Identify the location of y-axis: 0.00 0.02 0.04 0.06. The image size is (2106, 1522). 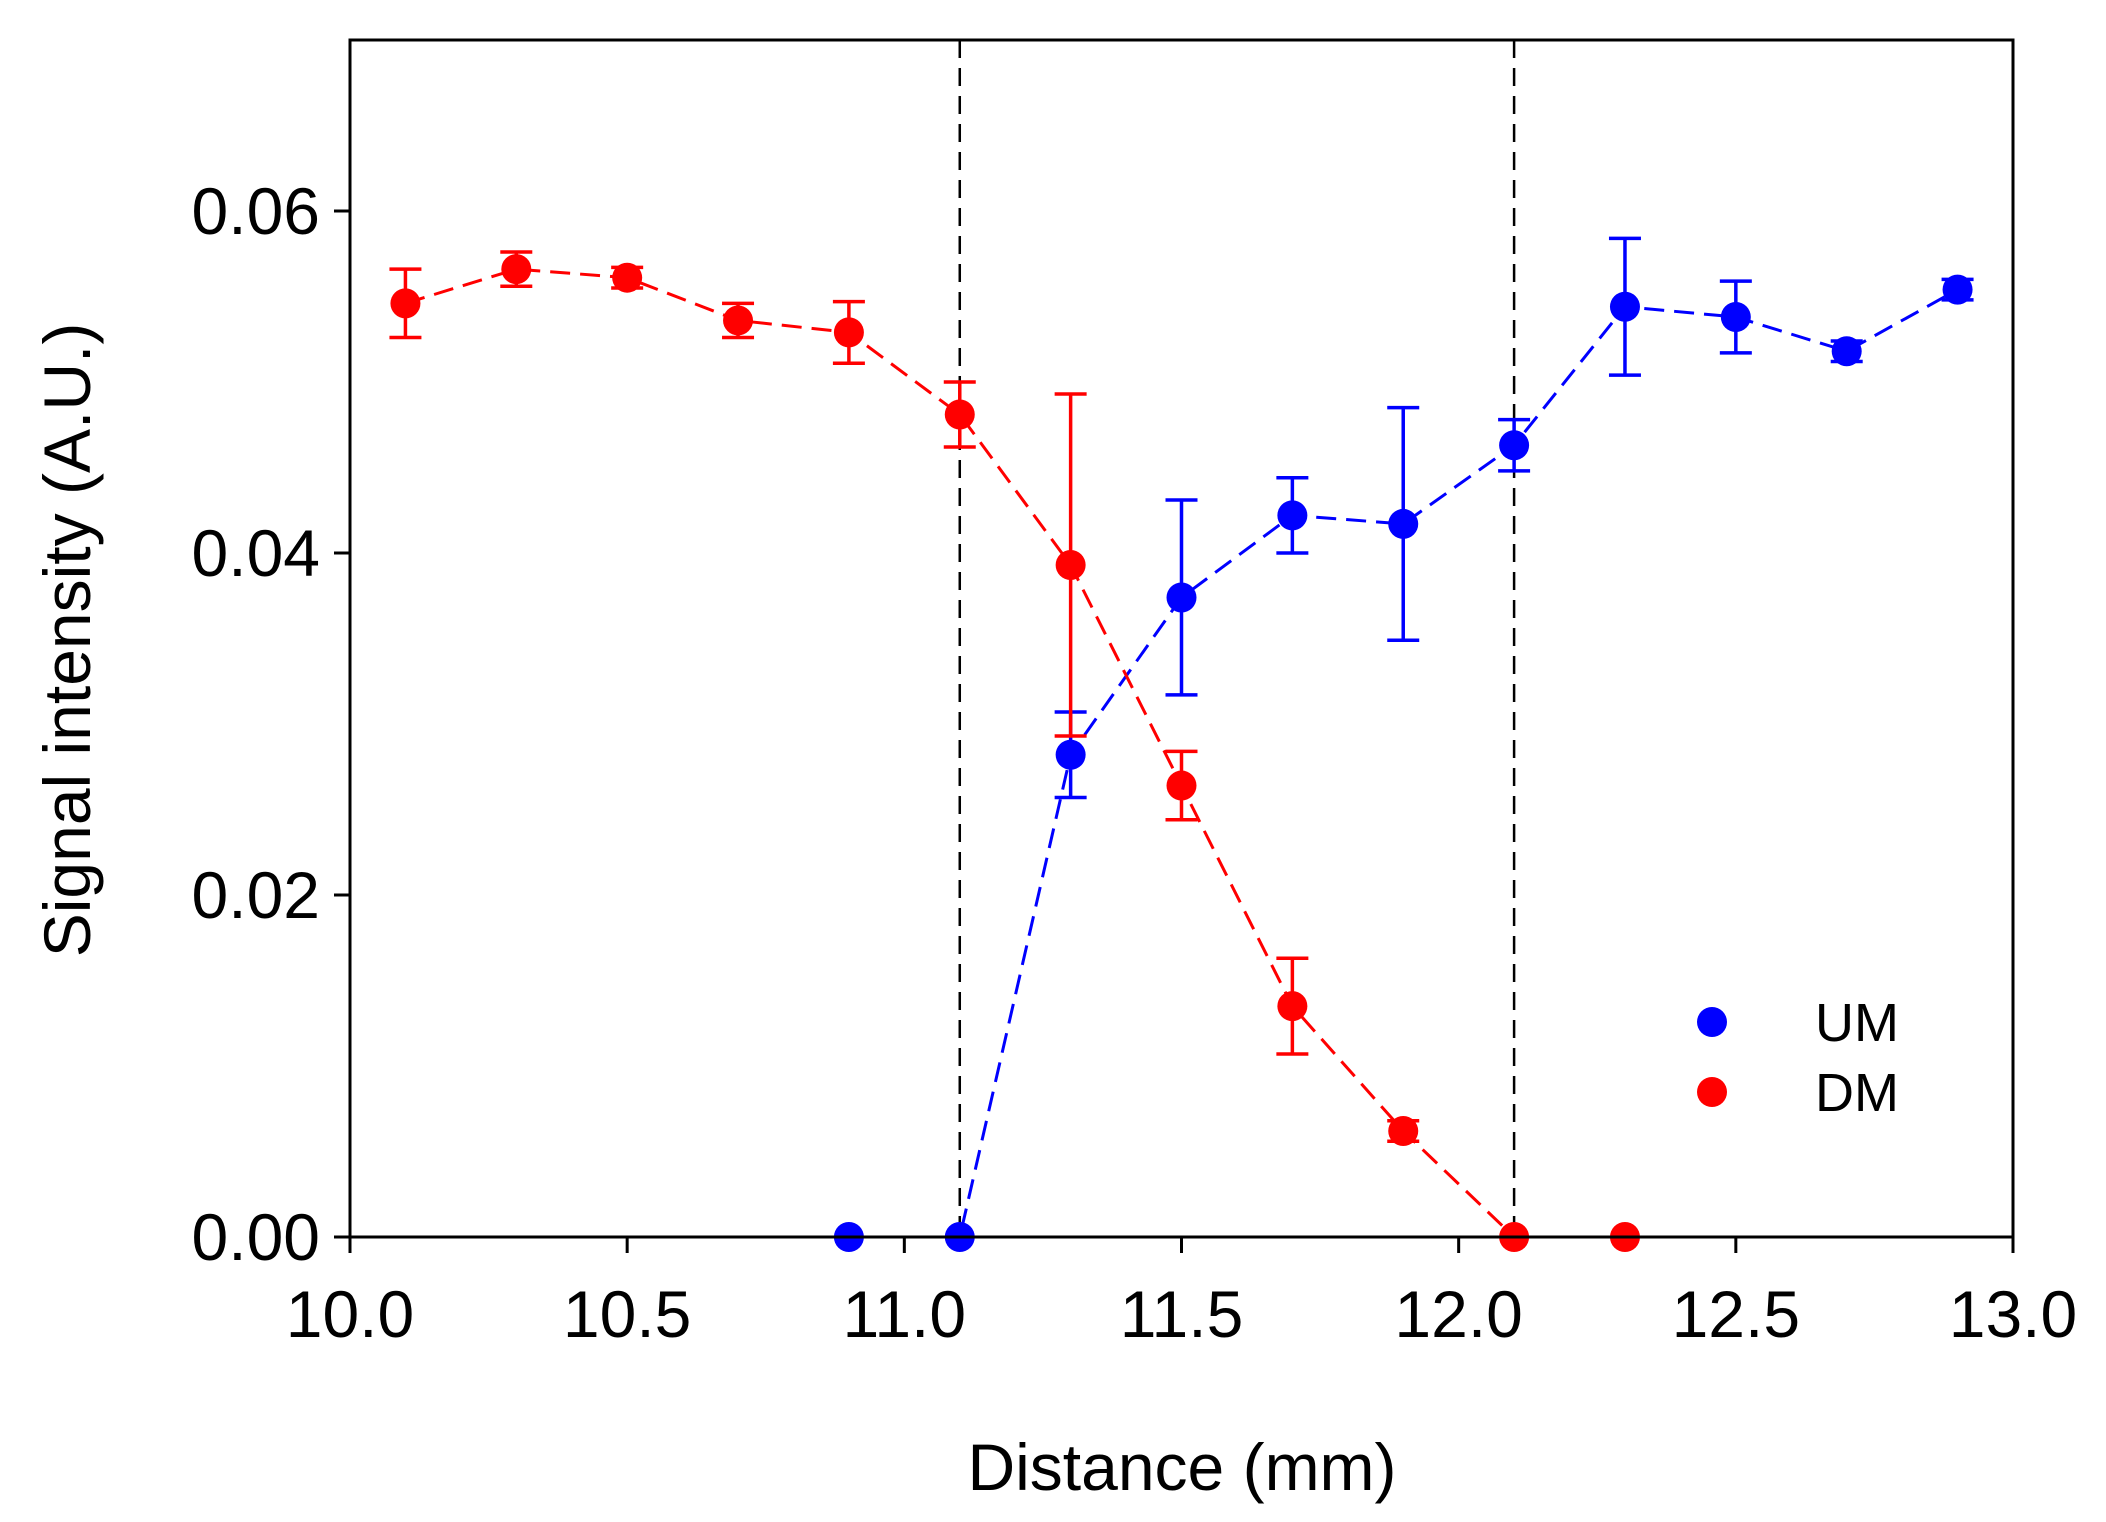
(271, 724).